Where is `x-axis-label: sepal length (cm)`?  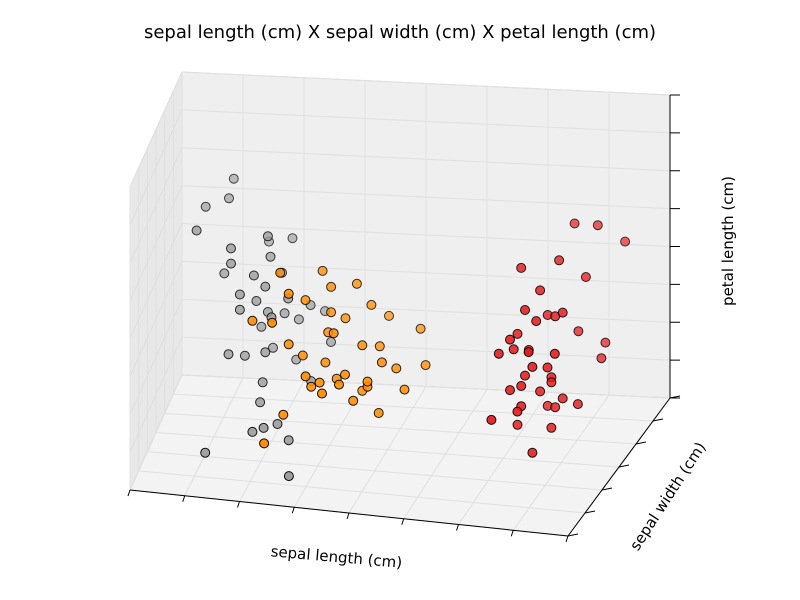 x-axis-label: sepal length (cm) is located at coordinates (336, 556).